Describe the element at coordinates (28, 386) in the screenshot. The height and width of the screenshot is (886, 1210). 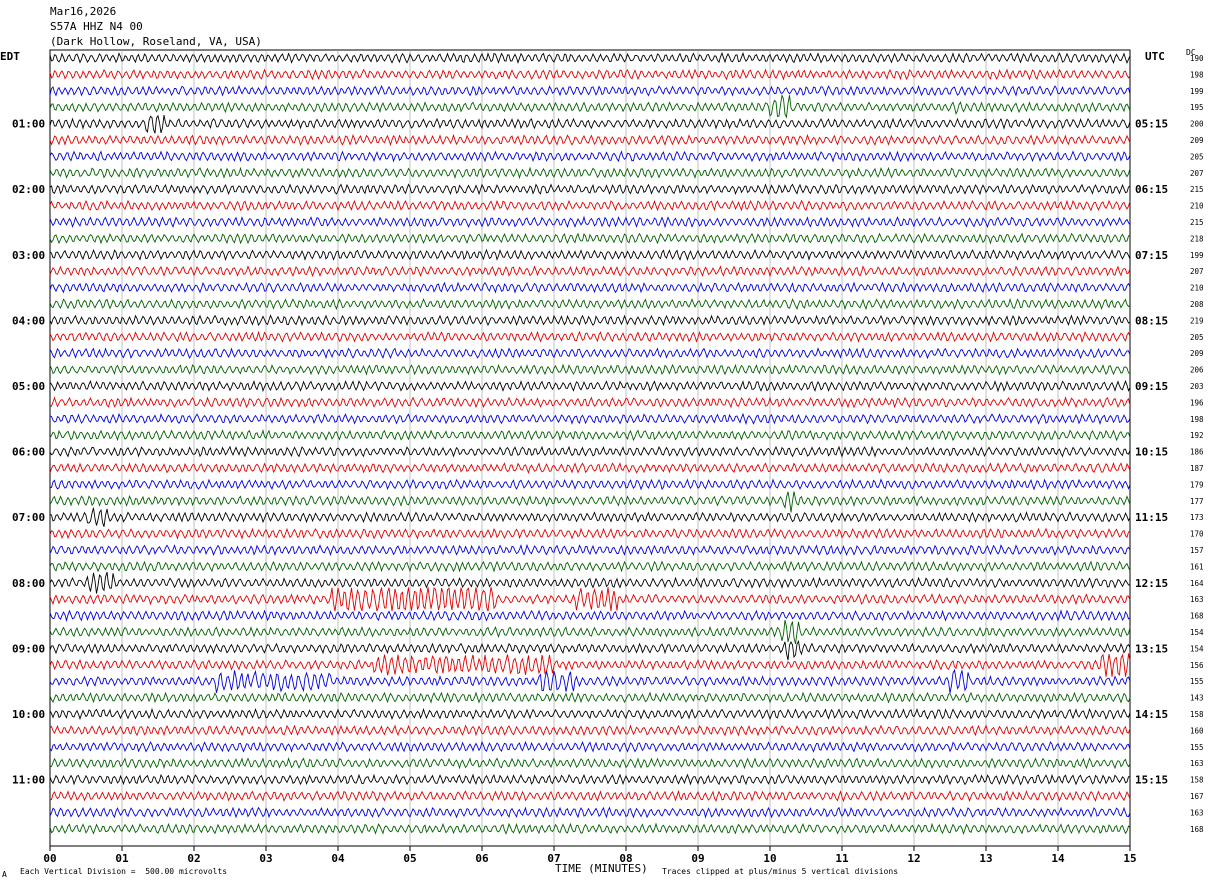
I see `edt-time-label: 05:00` at that location.